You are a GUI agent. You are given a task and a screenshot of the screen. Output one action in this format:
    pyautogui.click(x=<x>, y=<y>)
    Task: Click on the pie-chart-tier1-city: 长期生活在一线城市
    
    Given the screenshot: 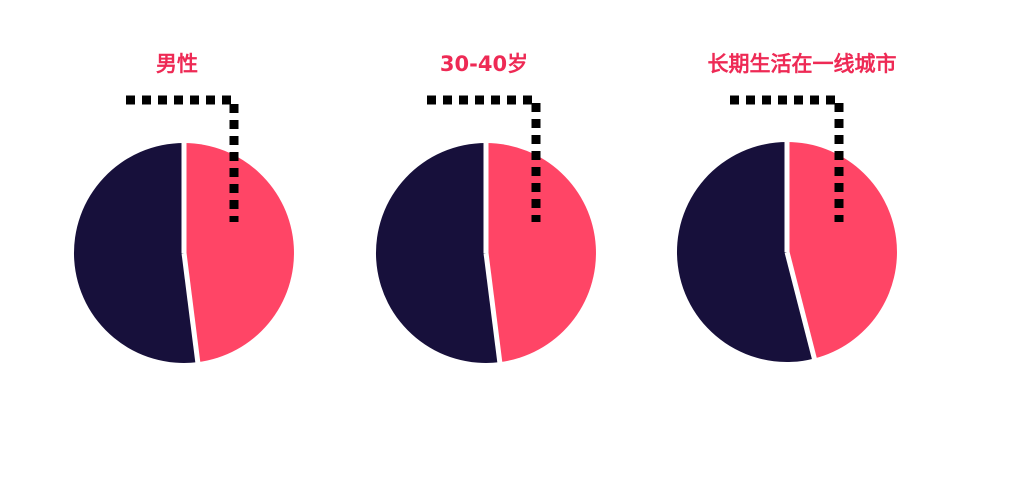 What is the action you would take?
    pyautogui.click(x=786, y=207)
    